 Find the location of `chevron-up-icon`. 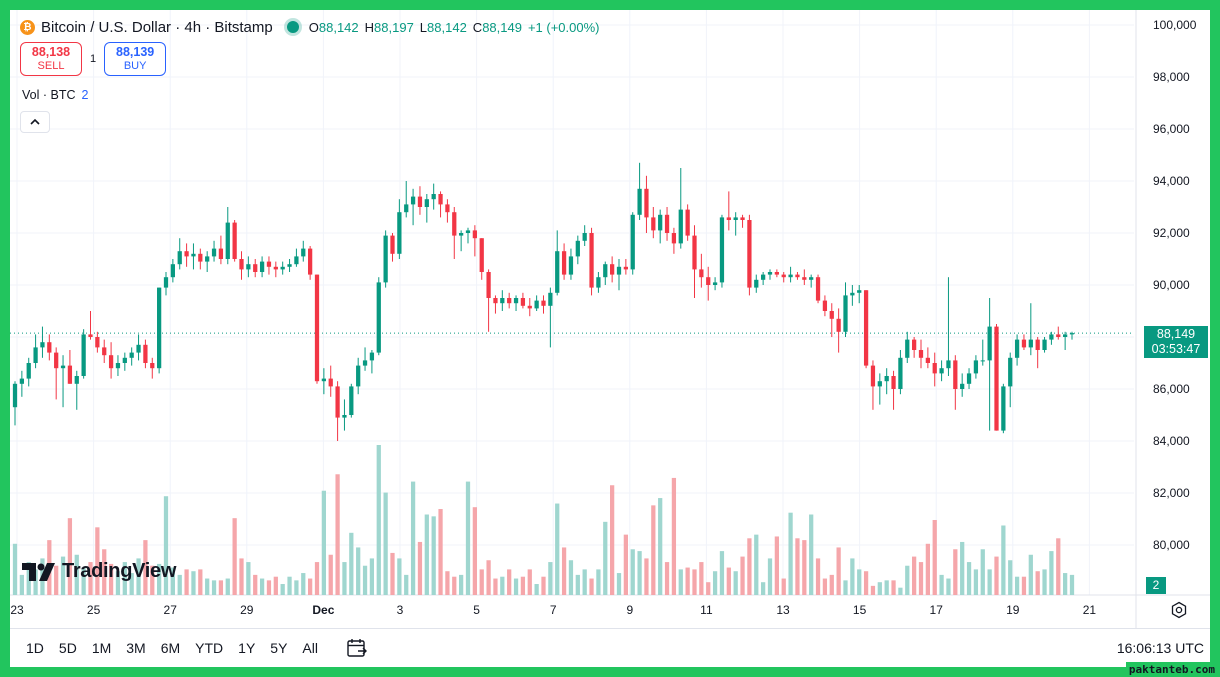

chevron-up-icon is located at coordinates (35, 121).